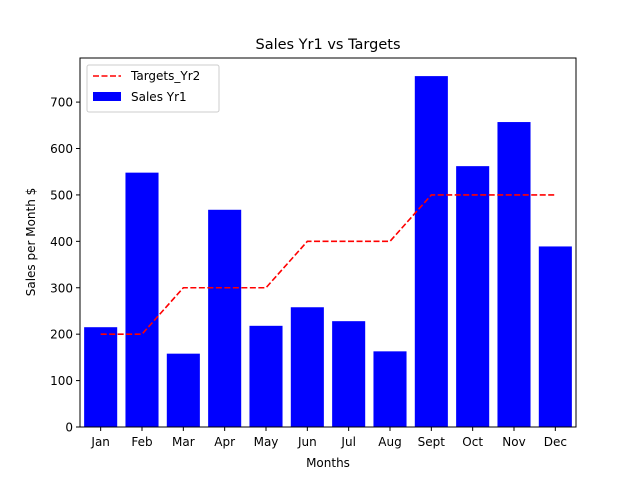  Describe the element at coordinates (101, 377) in the screenshot. I see `bar-jan` at that location.